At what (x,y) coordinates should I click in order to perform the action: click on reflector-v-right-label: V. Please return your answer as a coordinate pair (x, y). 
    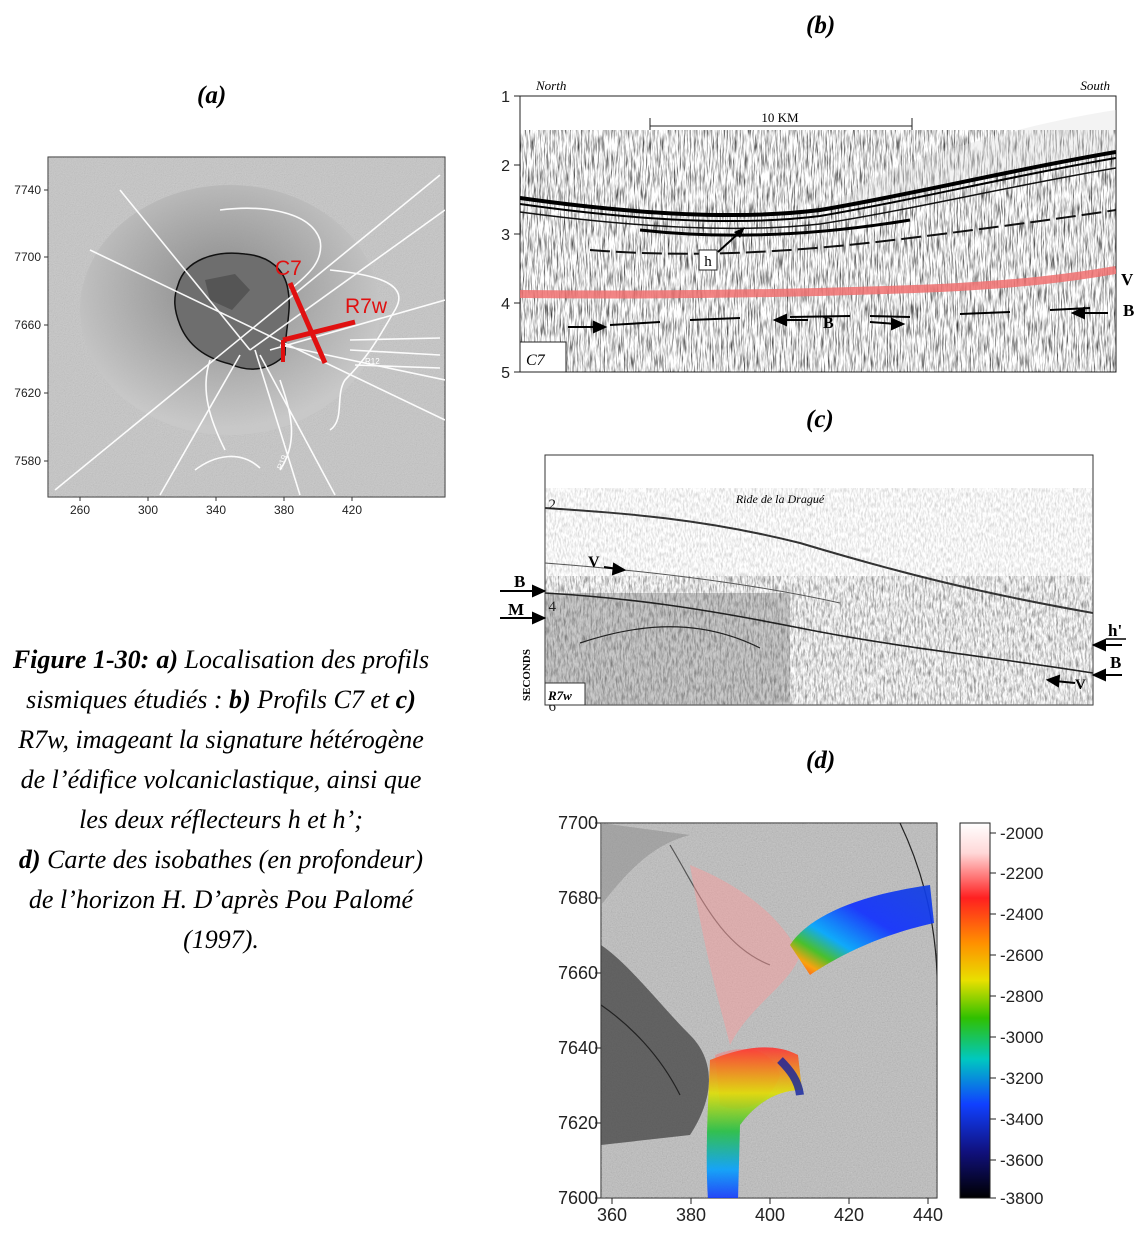
    Looking at the image, I should click on (1080, 685).